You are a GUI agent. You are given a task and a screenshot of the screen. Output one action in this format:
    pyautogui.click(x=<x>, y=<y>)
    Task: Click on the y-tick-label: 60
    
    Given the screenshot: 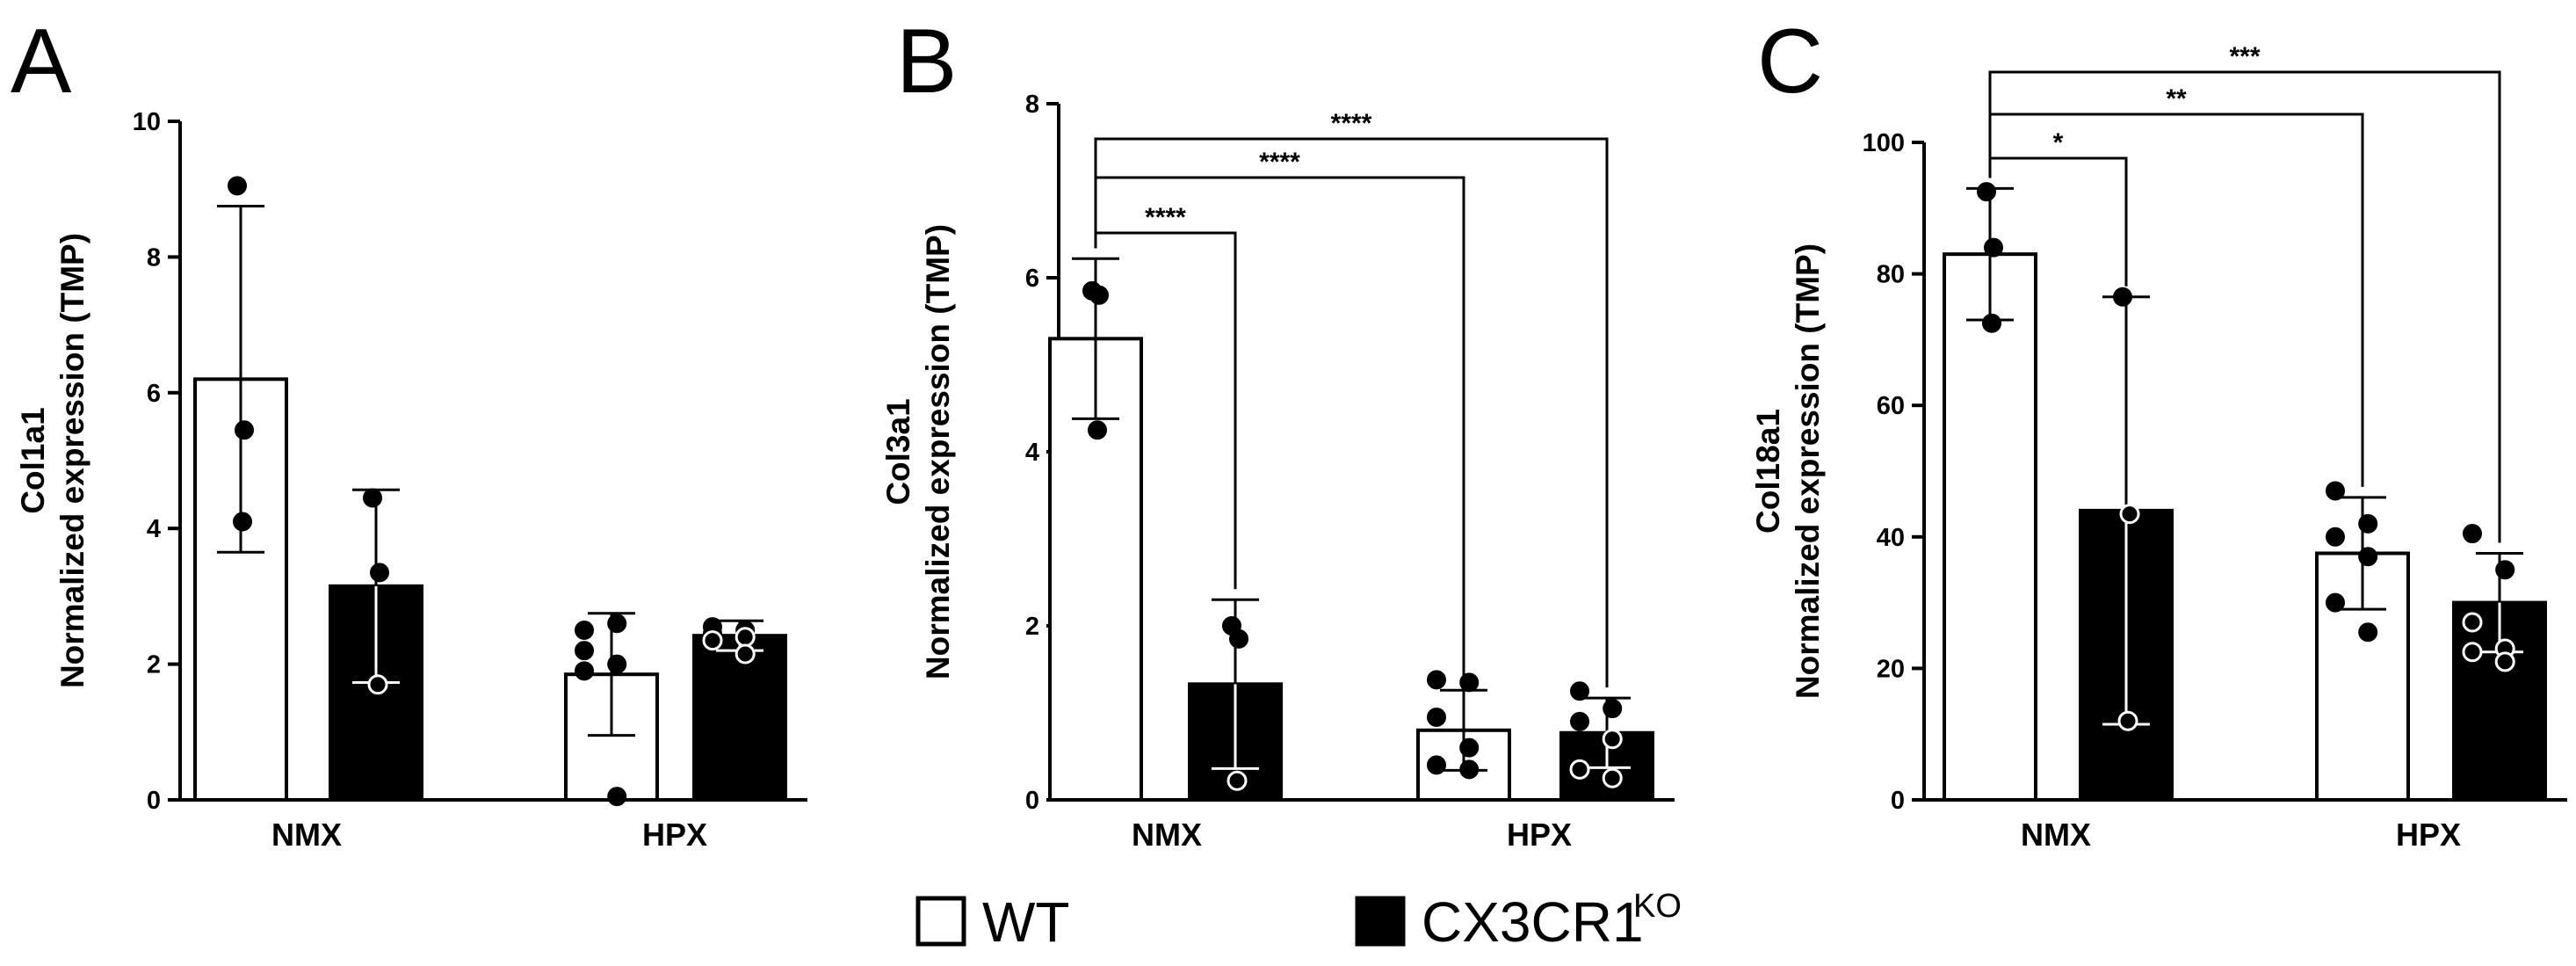 What is the action you would take?
    pyautogui.click(x=1891, y=406)
    